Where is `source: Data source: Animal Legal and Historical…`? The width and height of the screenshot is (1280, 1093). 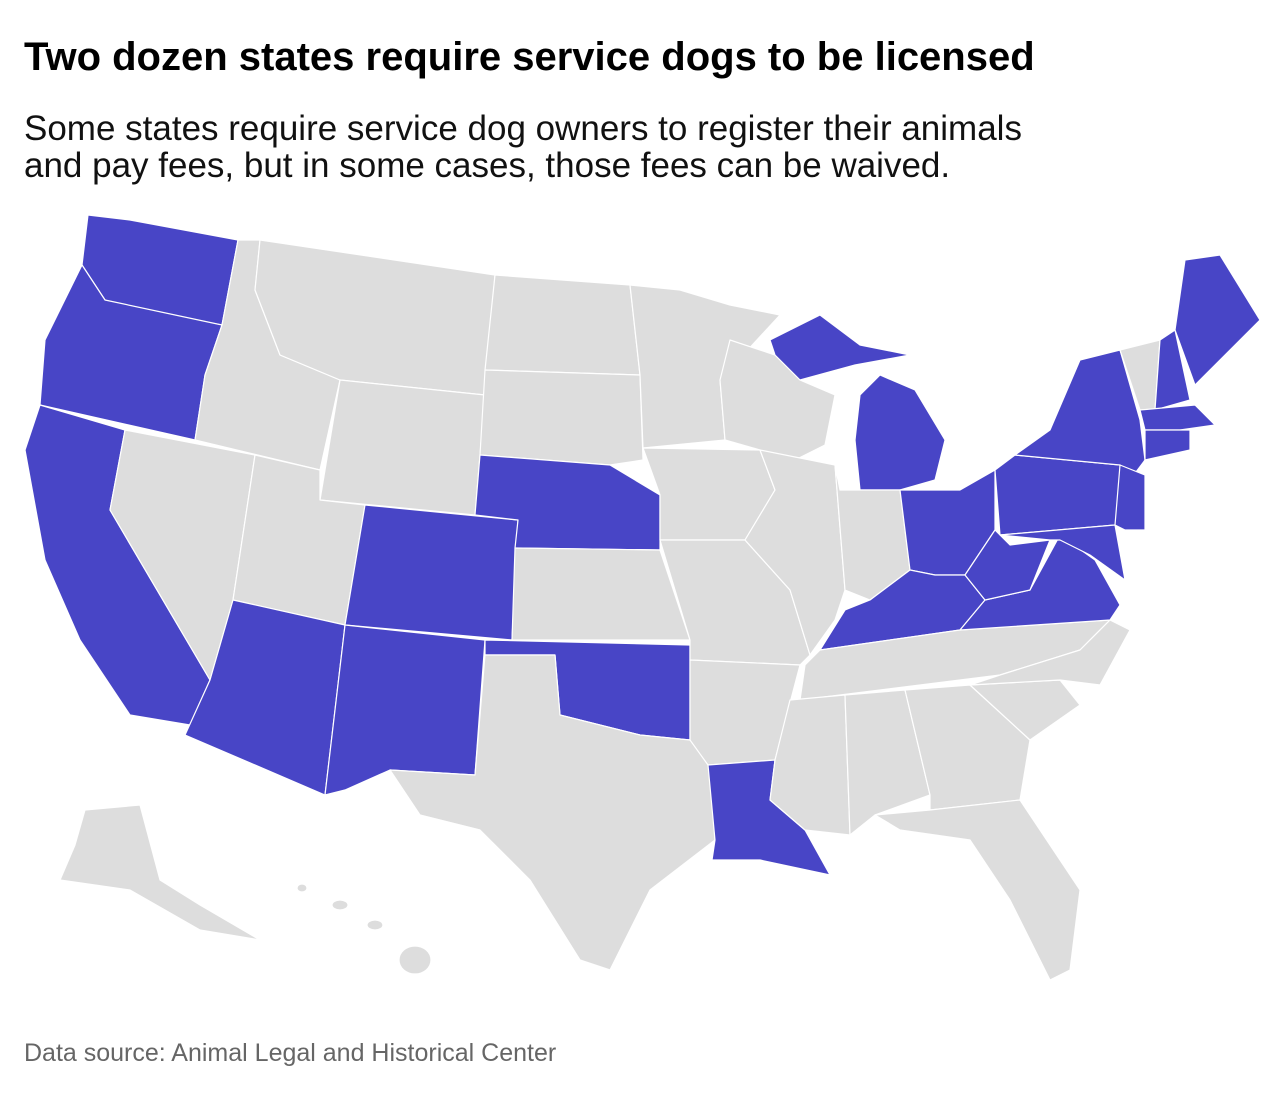 source: Data source: Animal Legal and Historical… is located at coordinates (290, 1053).